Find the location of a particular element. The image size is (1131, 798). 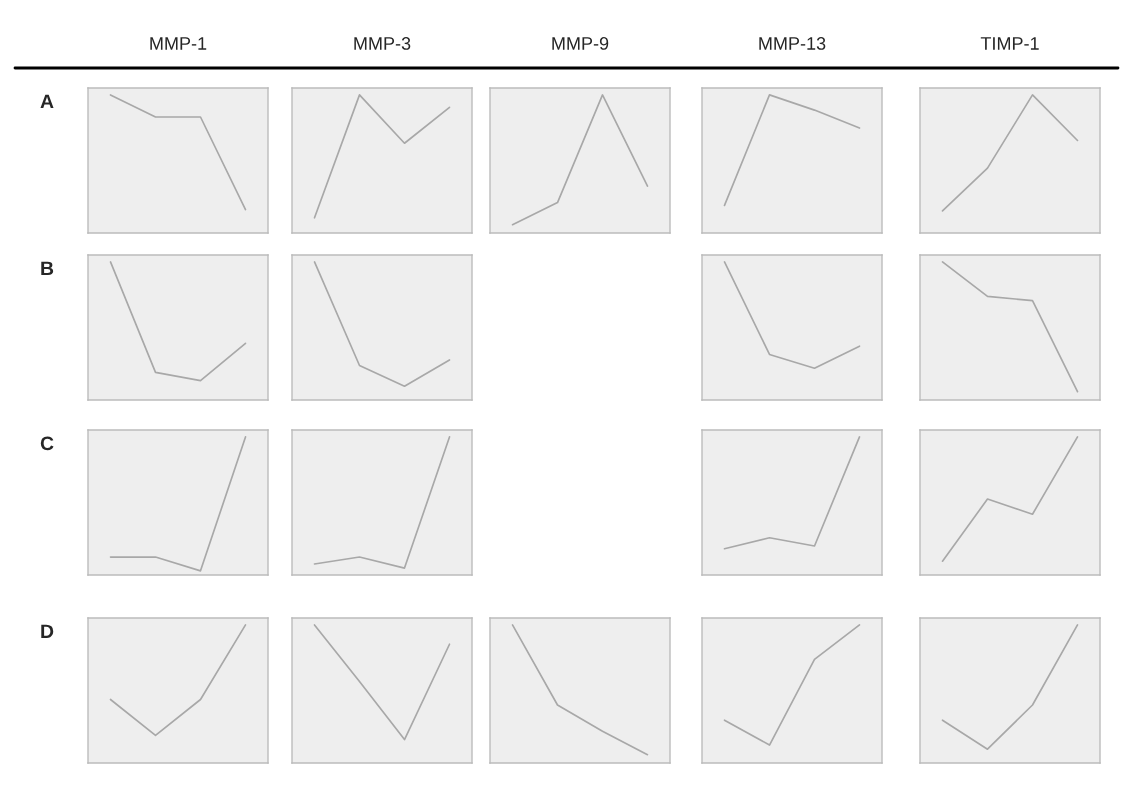

chart-title: MMP-1 is located at coordinates (178, 43).